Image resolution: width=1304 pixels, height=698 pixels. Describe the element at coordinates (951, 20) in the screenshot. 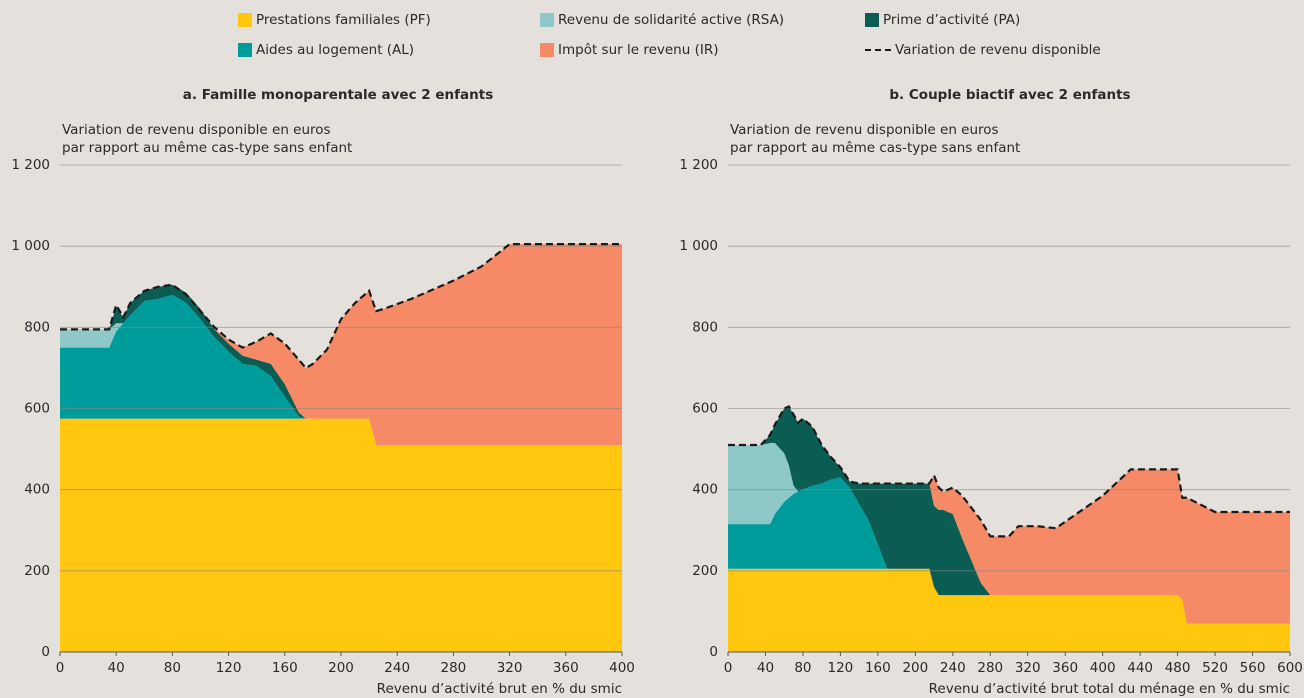

I see `legend-label: Prime d’activité (PA)` at that location.